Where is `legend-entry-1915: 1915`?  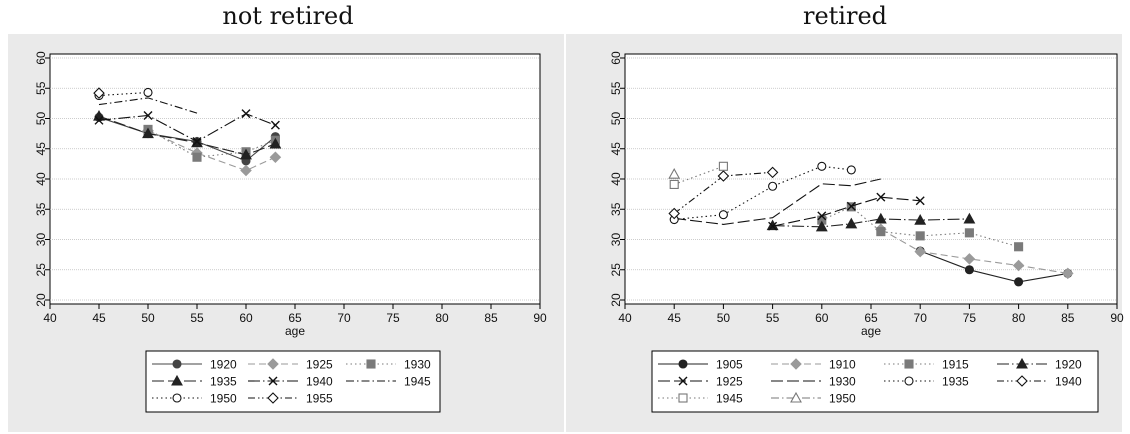
legend-entry-1915: 1915 is located at coordinates (926, 365).